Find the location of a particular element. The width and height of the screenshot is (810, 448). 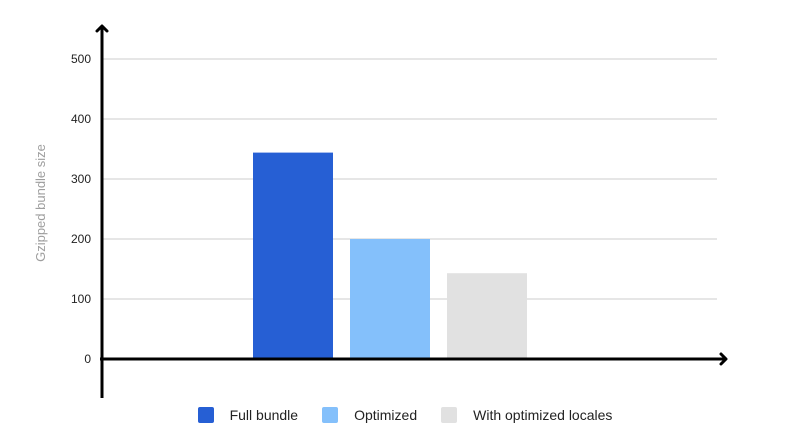

bar-full-bundle is located at coordinates (293, 255).